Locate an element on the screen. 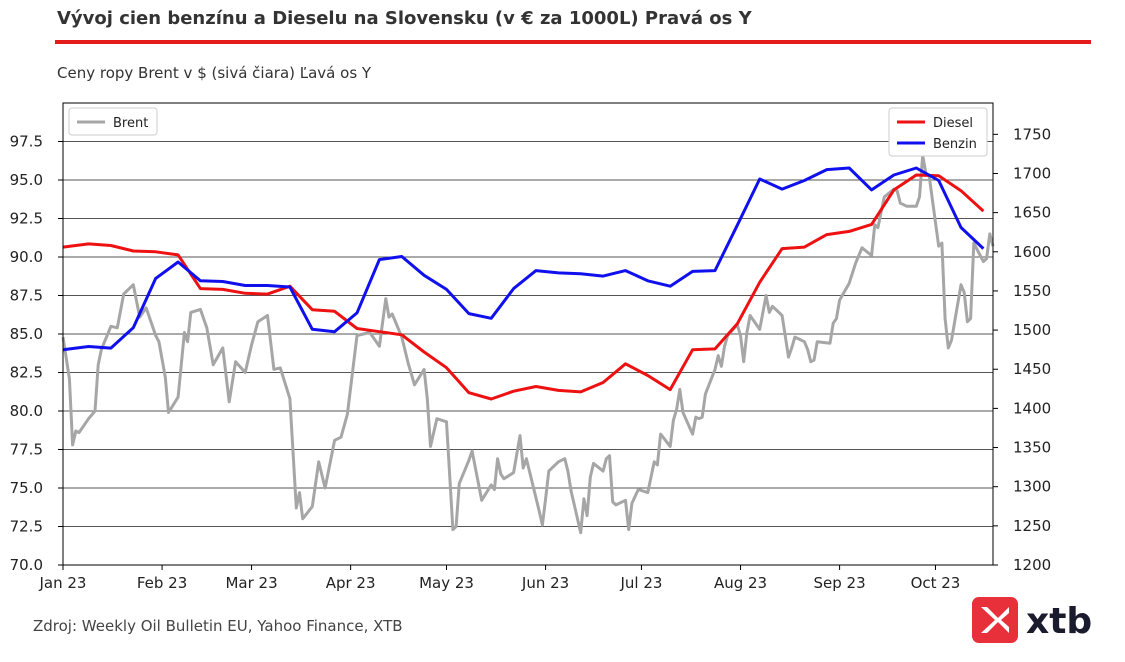 The height and width of the screenshot is (662, 1125). right-tick-label: 1350 is located at coordinates (1032, 448).